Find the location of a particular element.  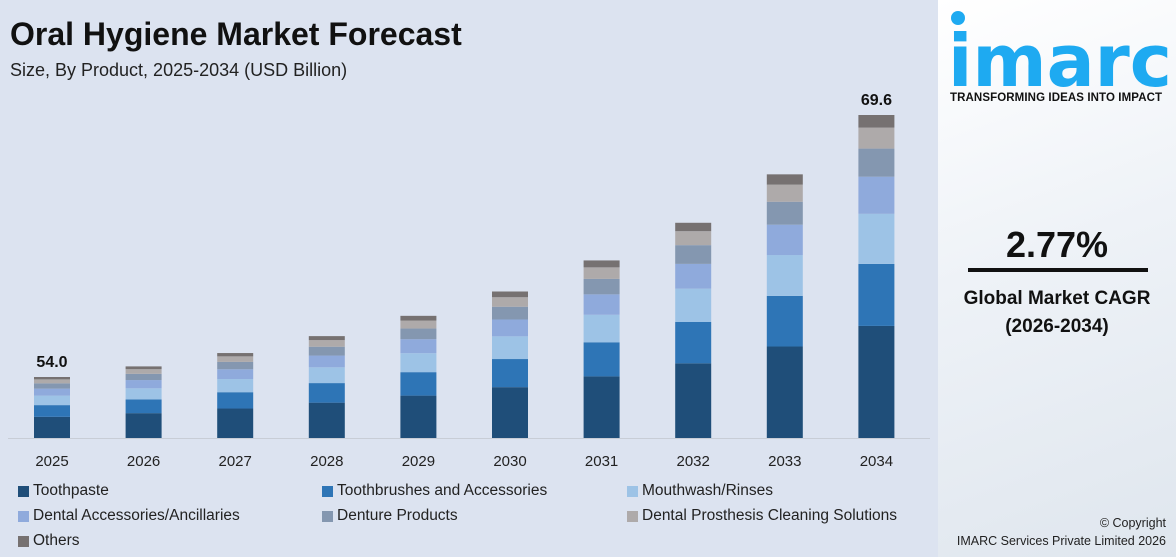

legend-item: Toothbrushes and Accessories is located at coordinates (434, 491).